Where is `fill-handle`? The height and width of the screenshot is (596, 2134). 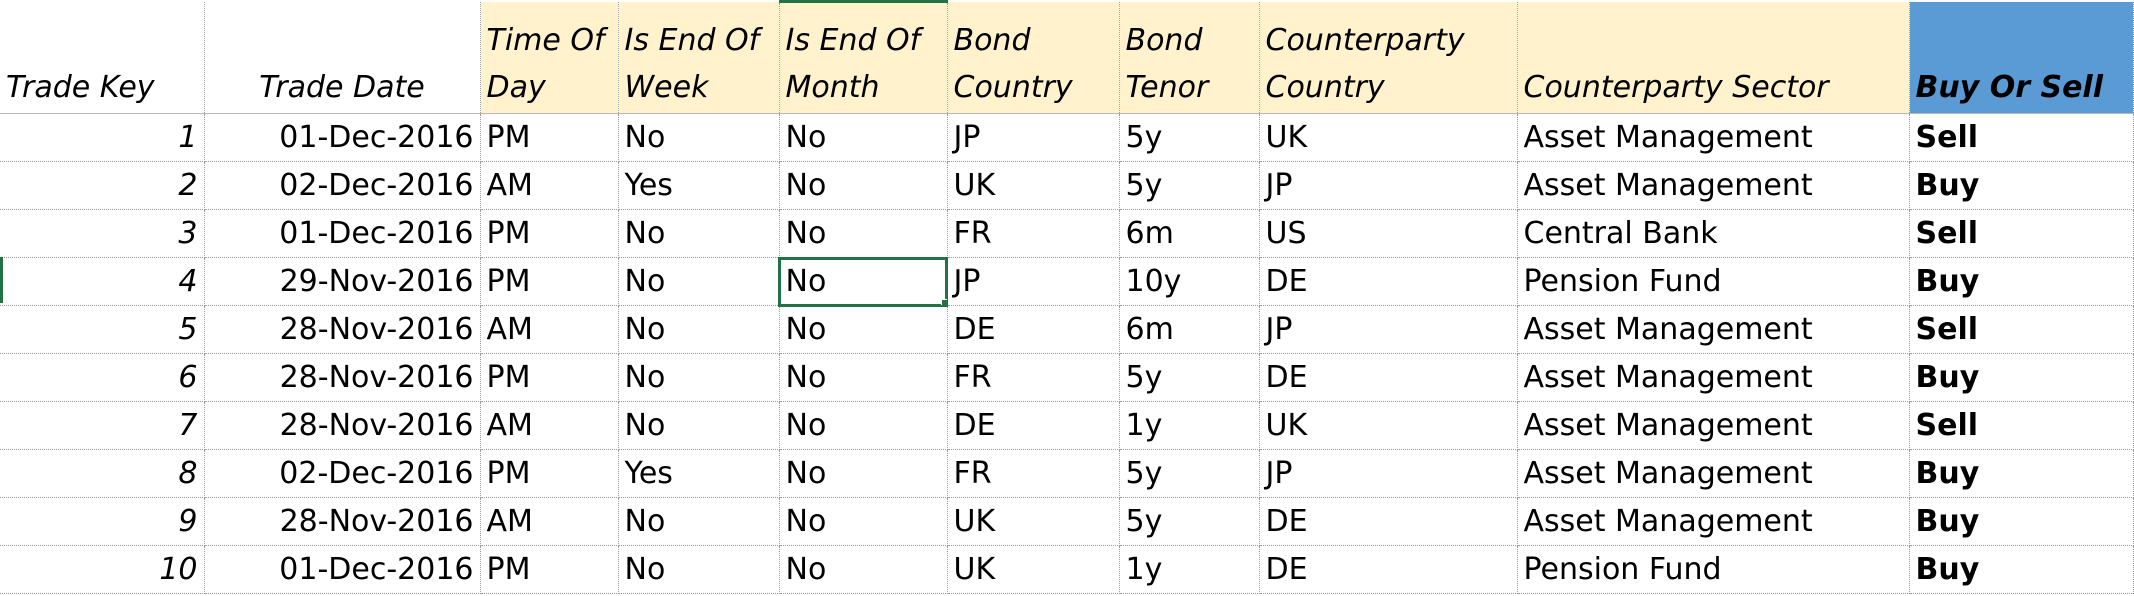 fill-handle is located at coordinates (943, 302).